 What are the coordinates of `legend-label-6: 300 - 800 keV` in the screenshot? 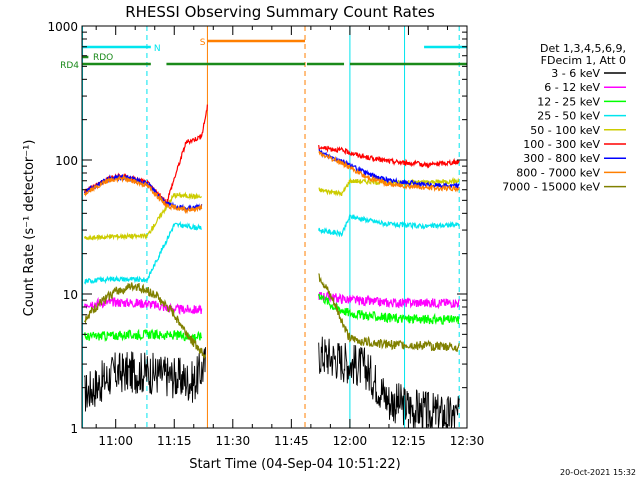 It's located at (561, 158).